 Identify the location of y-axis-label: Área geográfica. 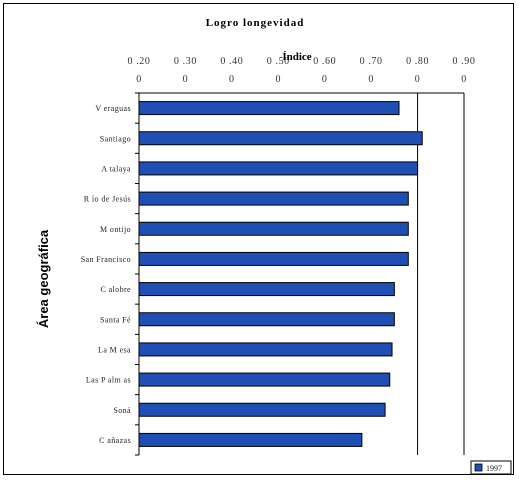
(43, 278).